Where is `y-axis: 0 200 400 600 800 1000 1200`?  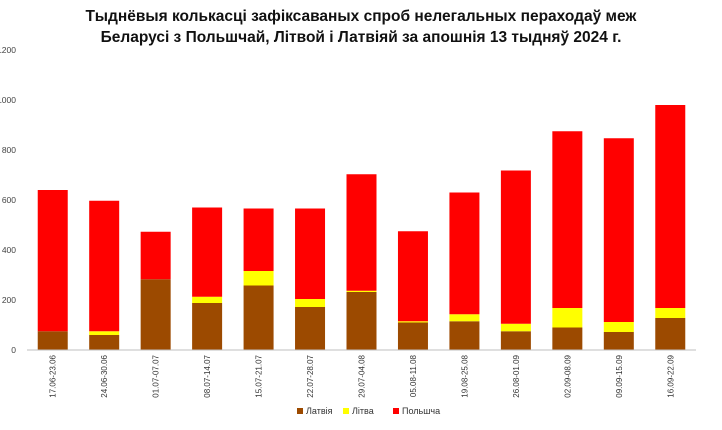 y-axis: 0 200 400 600 800 1000 1200 is located at coordinates (8, 200).